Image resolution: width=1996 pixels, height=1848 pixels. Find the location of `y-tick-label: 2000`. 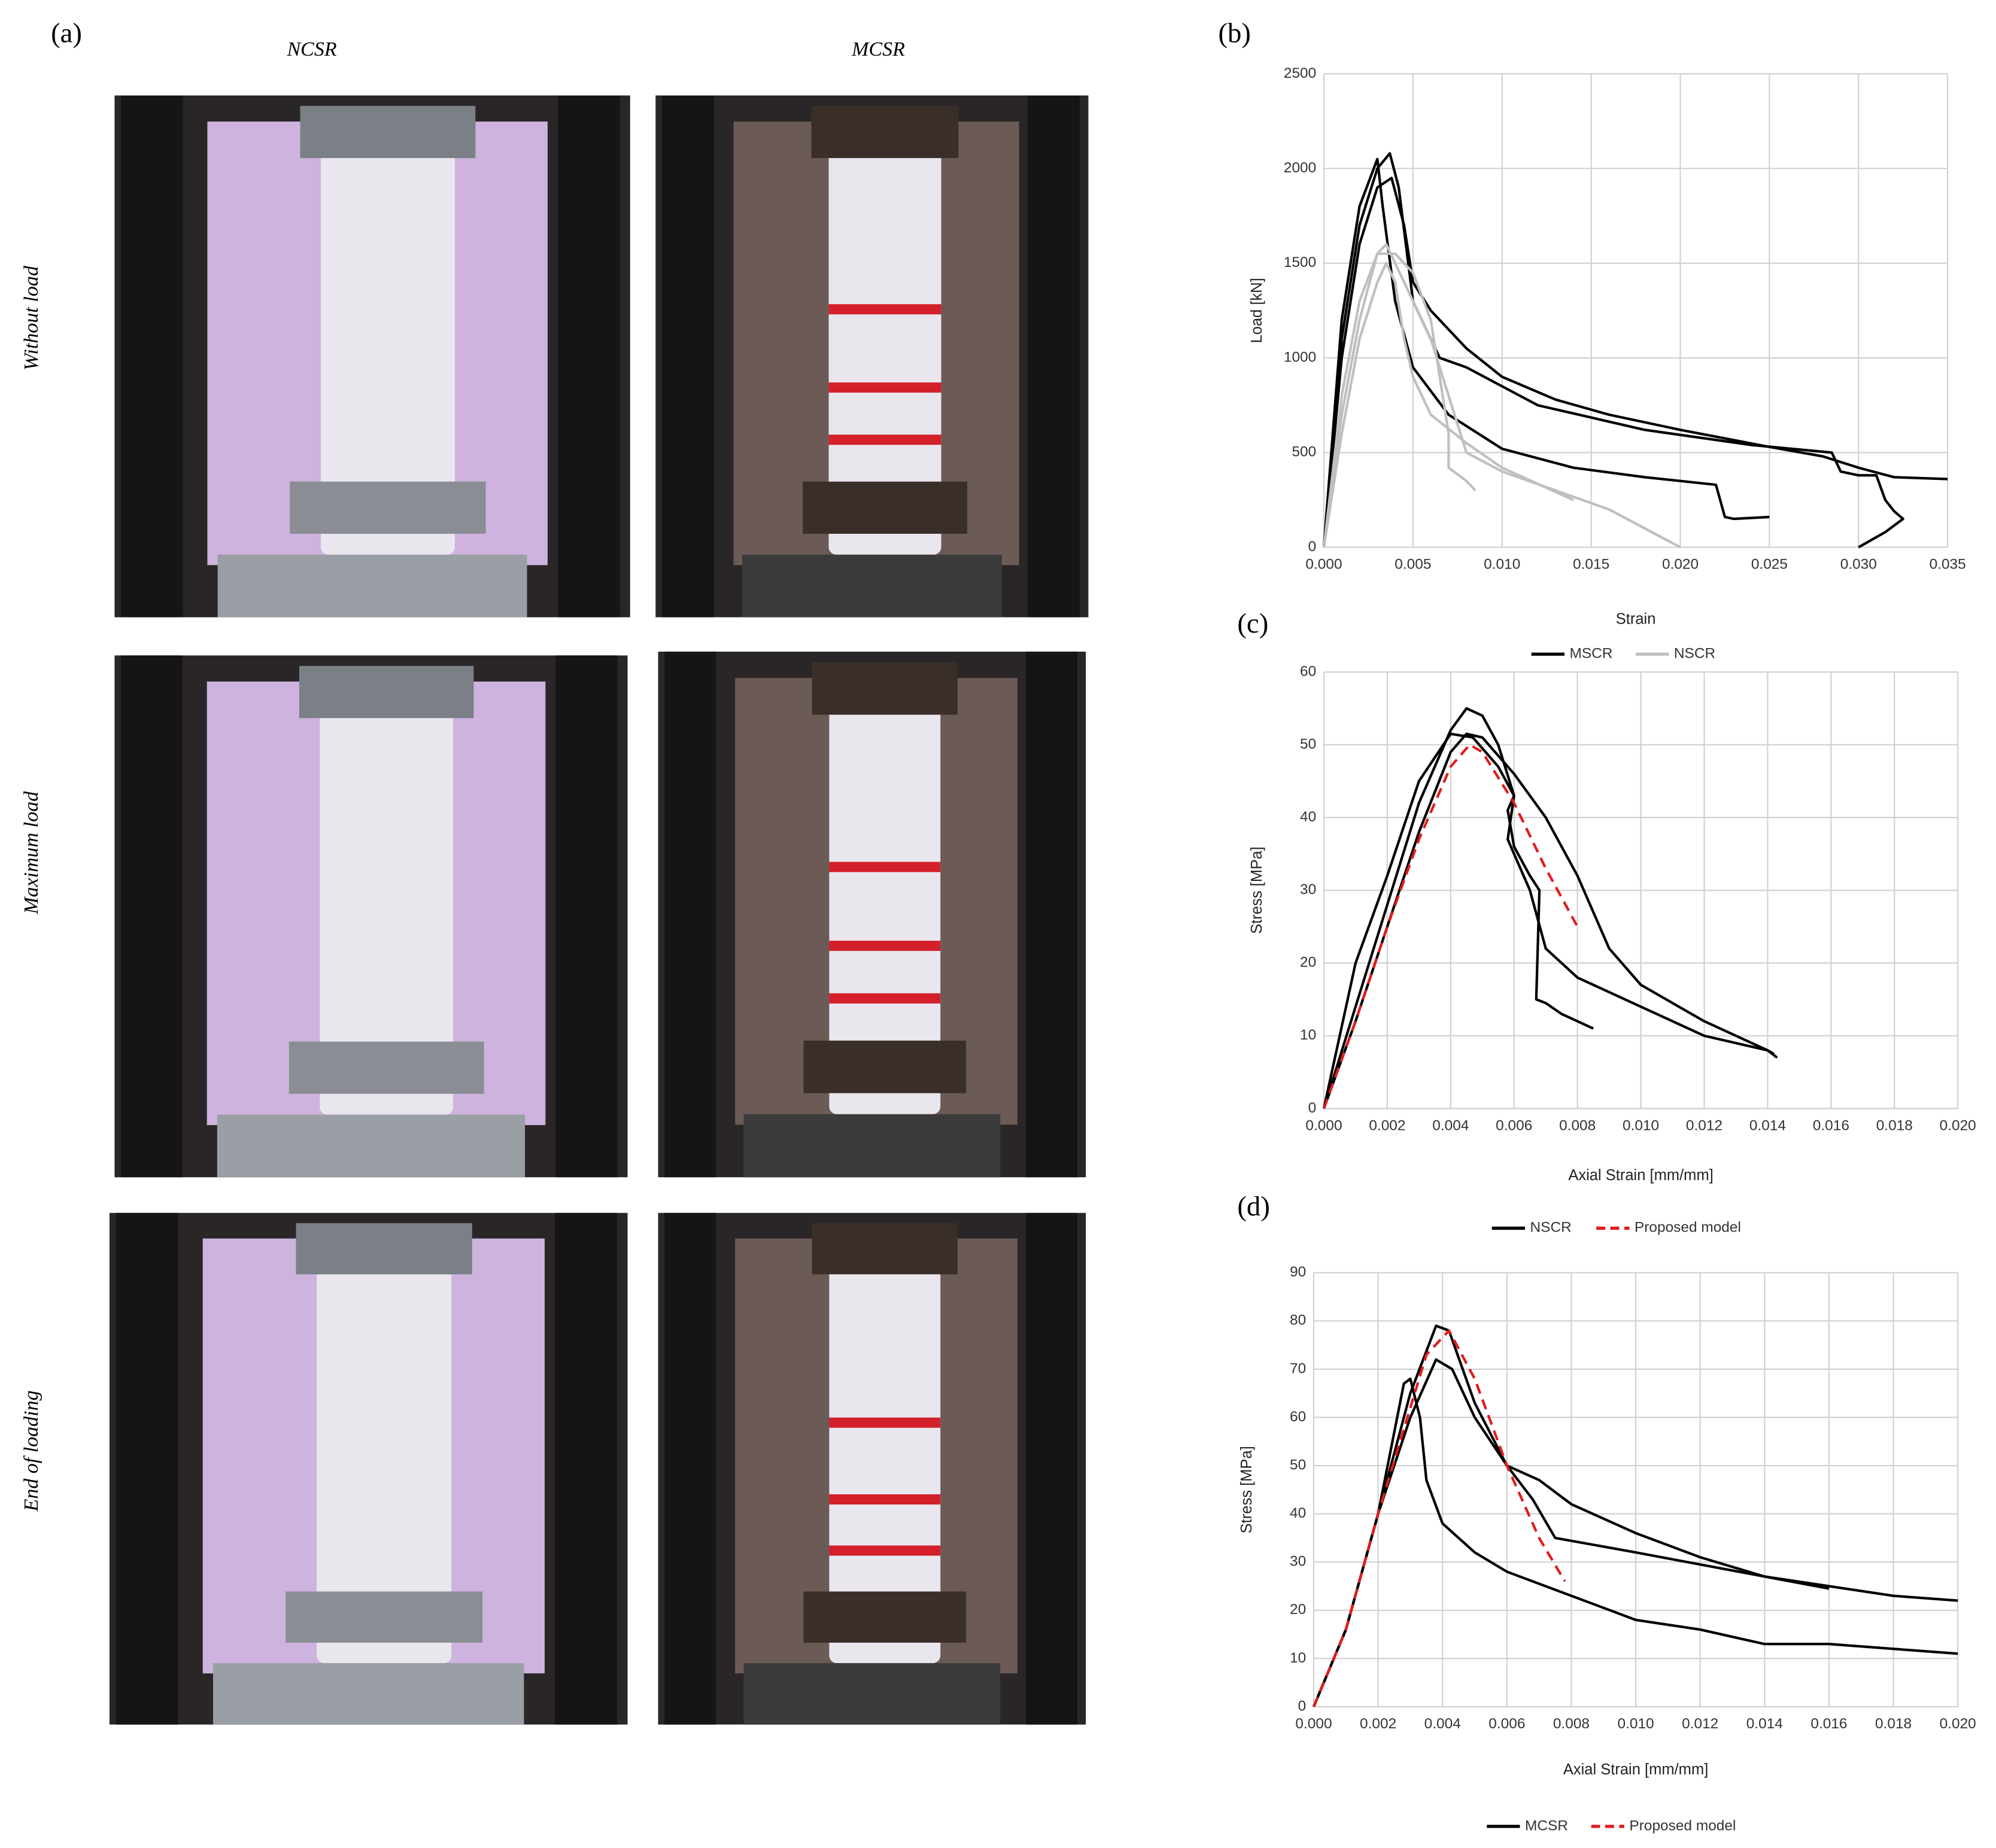

y-tick-label: 2000 is located at coordinates (1300, 168).